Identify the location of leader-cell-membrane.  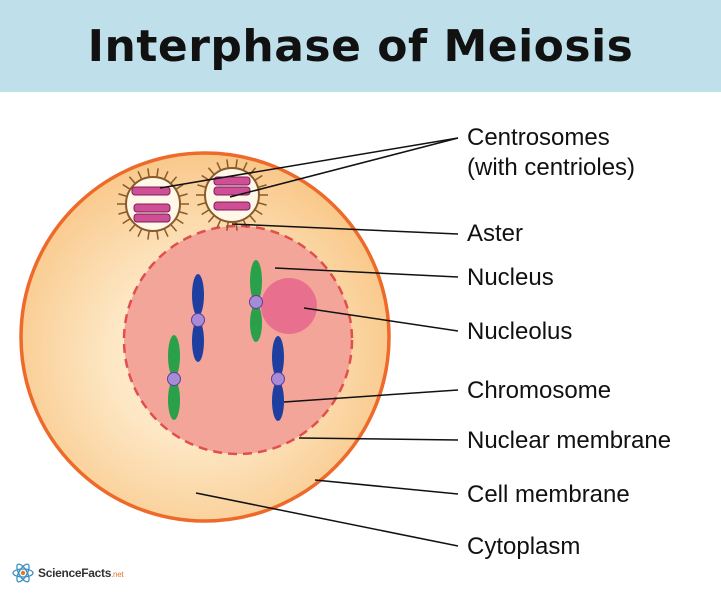
(386, 487).